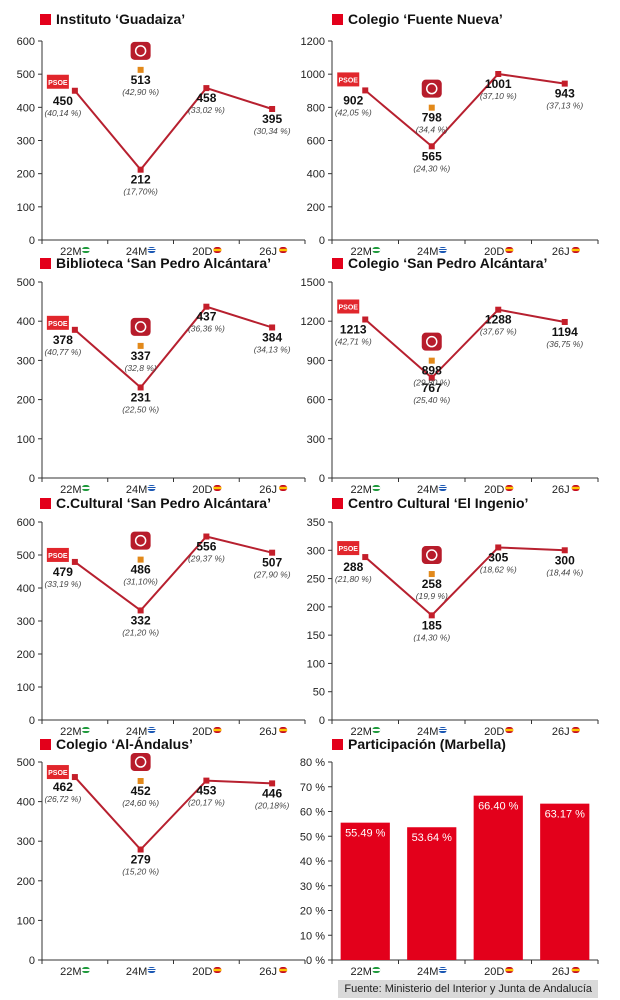 This screenshot has height=1000, width=620. Describe the element at coordinates (140, 582) in the screenshot. I see `podemos-pct-4: (31,10%)` at that location.